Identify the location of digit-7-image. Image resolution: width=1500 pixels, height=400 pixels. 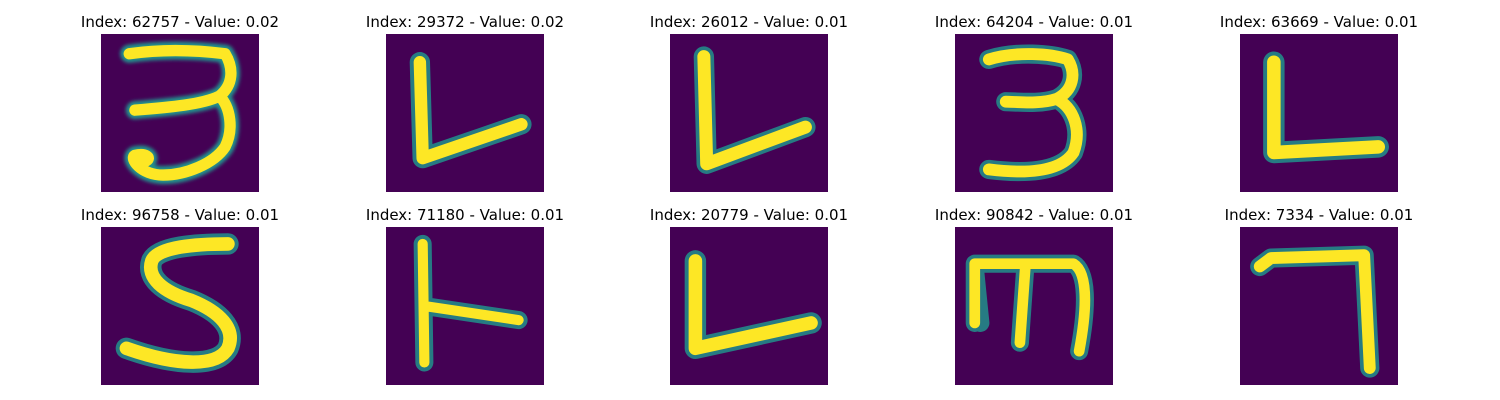
(1319, 306).